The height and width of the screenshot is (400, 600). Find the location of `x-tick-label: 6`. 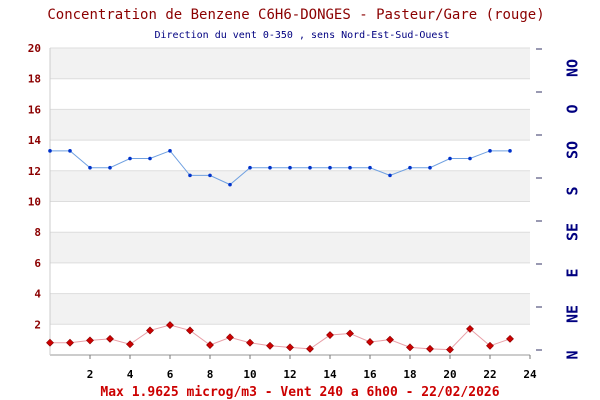

x-tick-label: 6 is located at coordinates (170, 374).